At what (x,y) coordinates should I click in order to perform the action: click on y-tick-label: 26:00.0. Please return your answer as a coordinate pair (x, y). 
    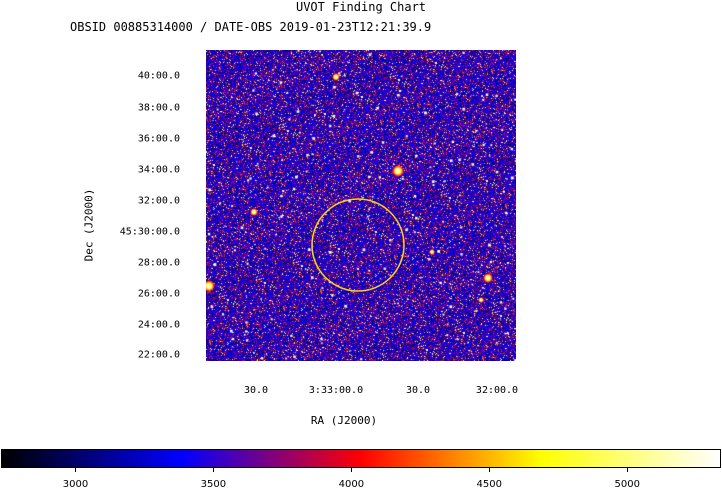
    Looking at the image, I should click on (158, 294).